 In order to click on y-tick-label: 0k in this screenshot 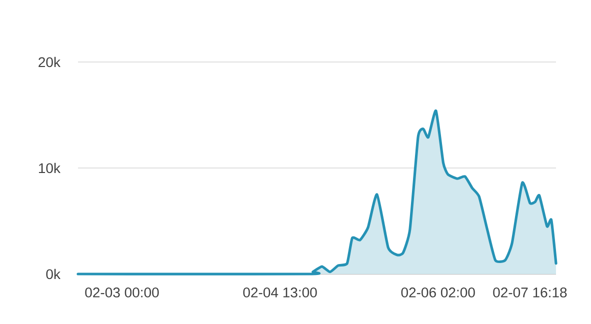, I will do `click(53, 274)`.